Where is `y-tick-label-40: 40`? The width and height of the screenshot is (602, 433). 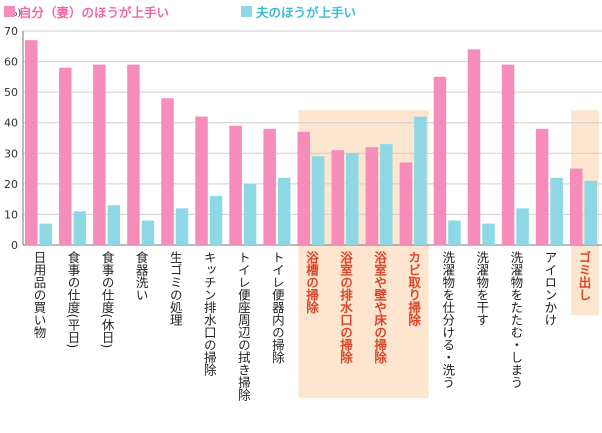 y-tick-label-40: 40 is located at coordinates (11, 123).